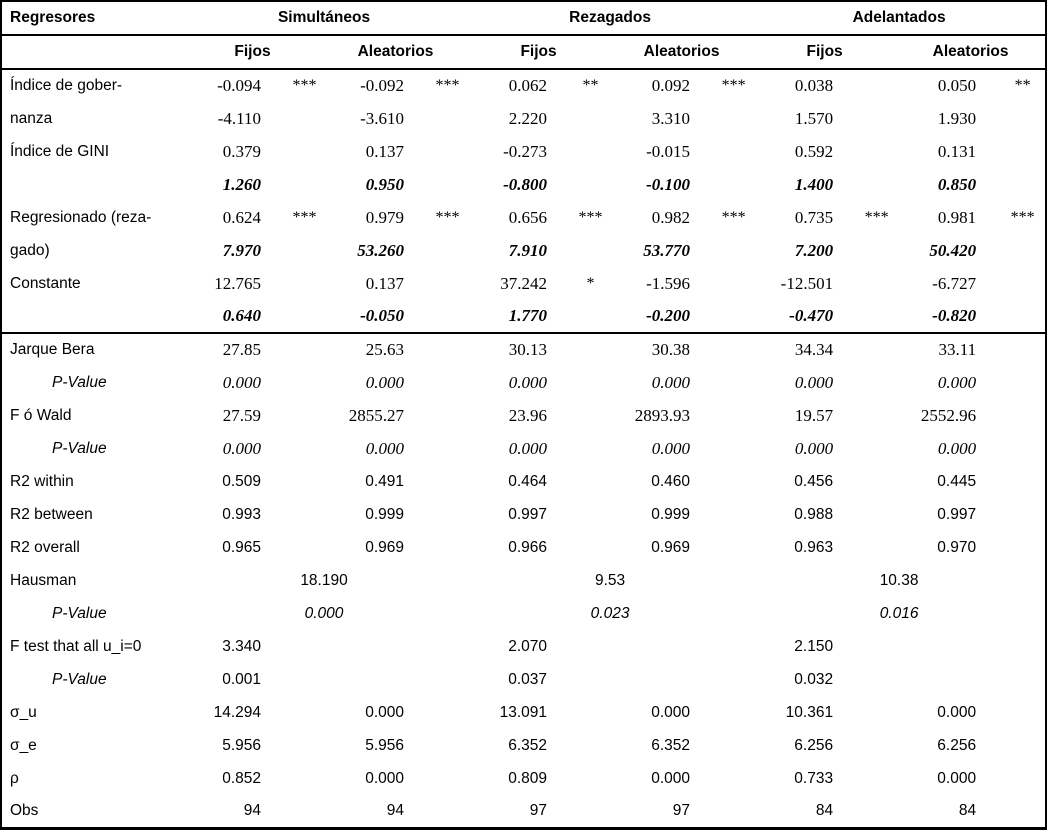 The width and height of the screenshot is (1049, 833). What do you see at coordinates (954, 315) in the screenshot?
I see `tstat-cell: -0.820` at bounding box center [954, 315].